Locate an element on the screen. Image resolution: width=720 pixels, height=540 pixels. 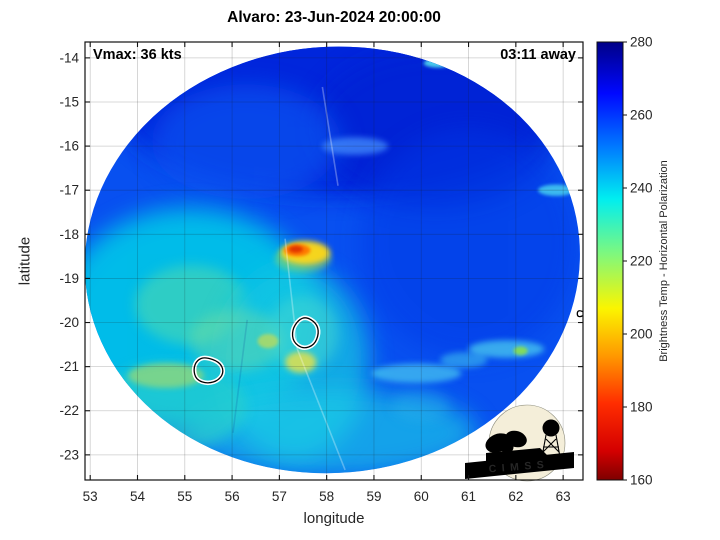
tb-feature-yellowgreen-left-streak is located at coordinates (166, 375).